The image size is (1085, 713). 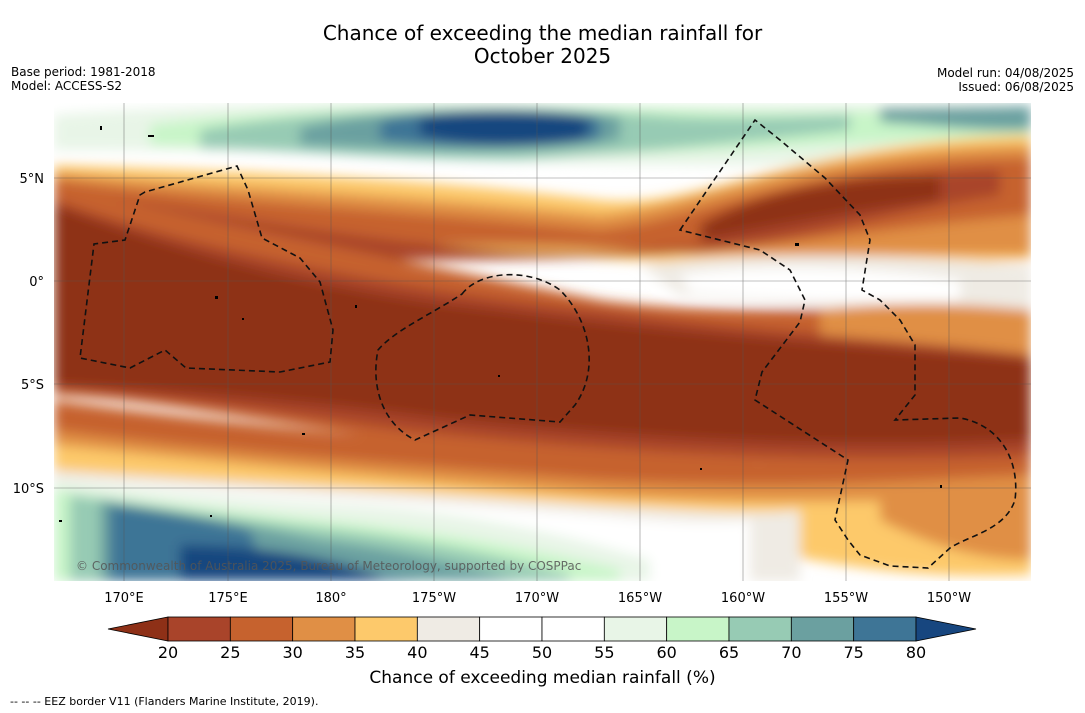 I want to click on model-run-date: Model run: 04/08/2025, so click(x=1005, y=73).